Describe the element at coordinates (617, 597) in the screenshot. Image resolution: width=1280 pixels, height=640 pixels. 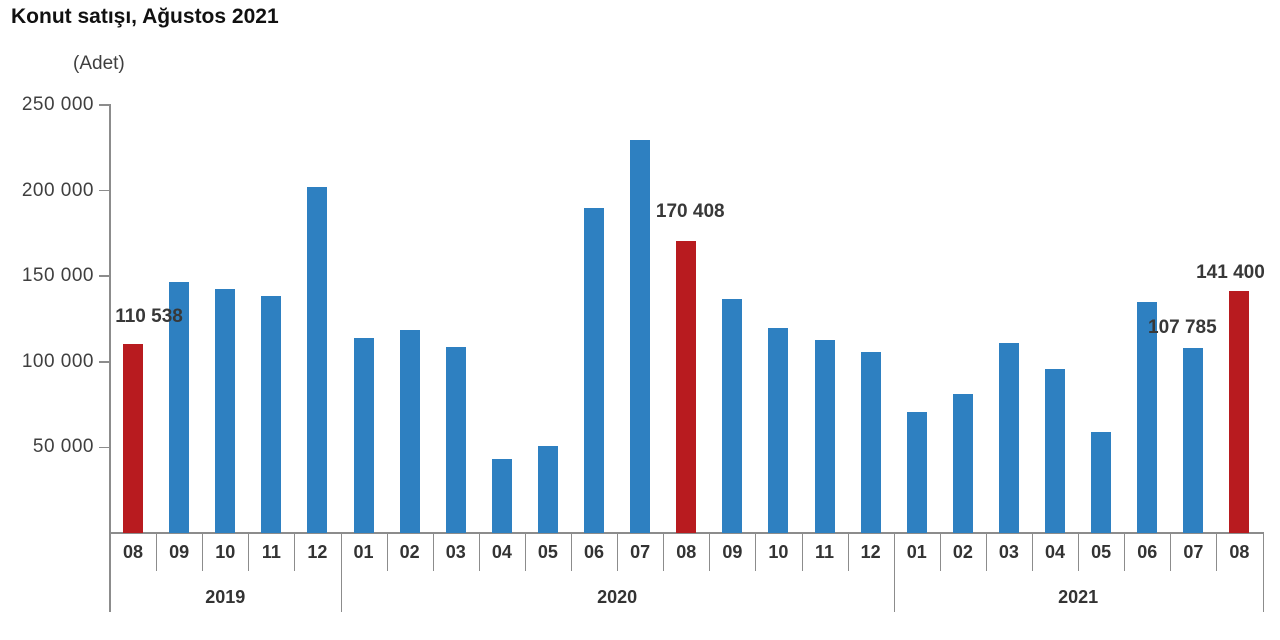
I see `year-label-2020: 2020` at that location.